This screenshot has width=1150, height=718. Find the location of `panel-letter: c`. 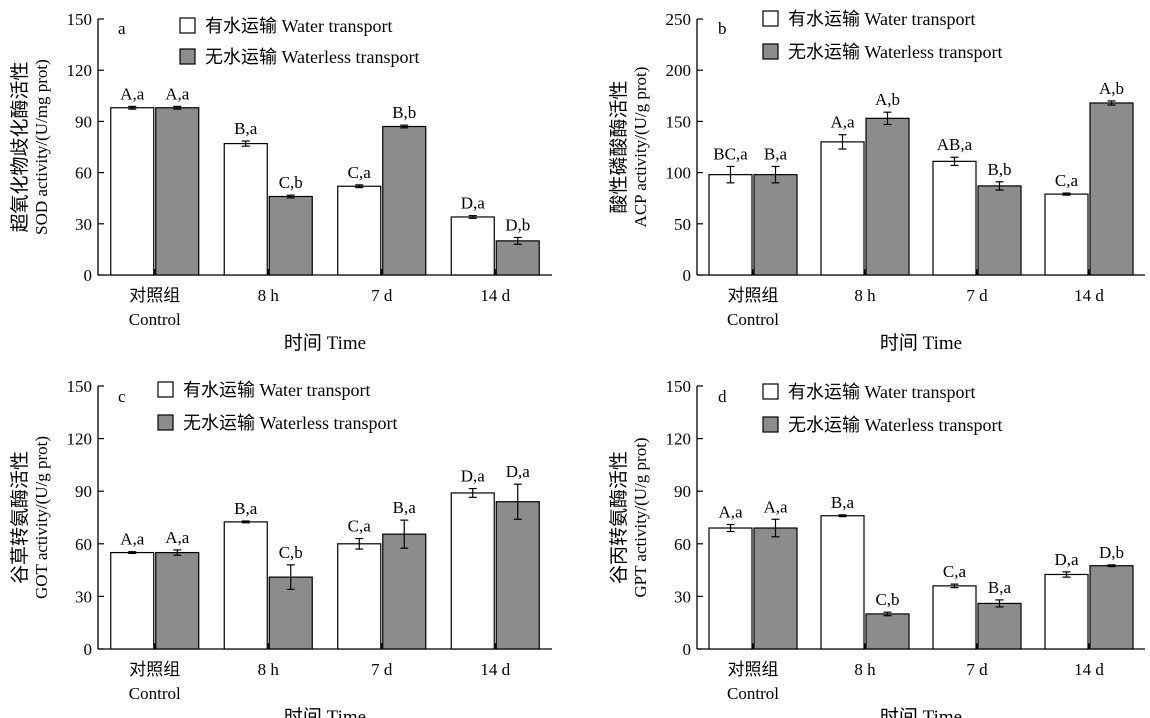

panel-letter: c is located at coordinates (122, 396).